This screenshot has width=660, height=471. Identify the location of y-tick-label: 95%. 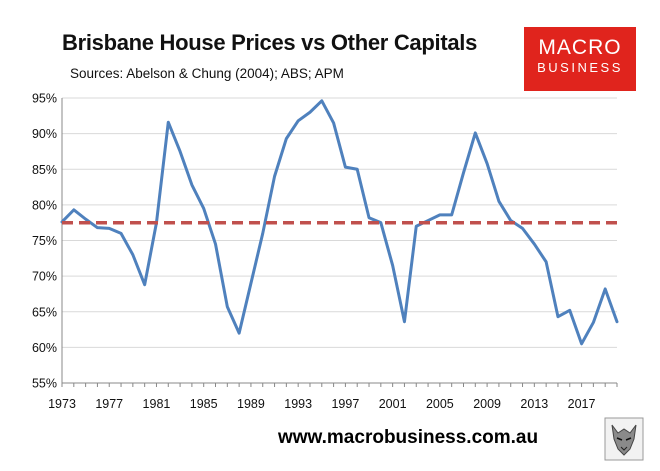
(44, 99).